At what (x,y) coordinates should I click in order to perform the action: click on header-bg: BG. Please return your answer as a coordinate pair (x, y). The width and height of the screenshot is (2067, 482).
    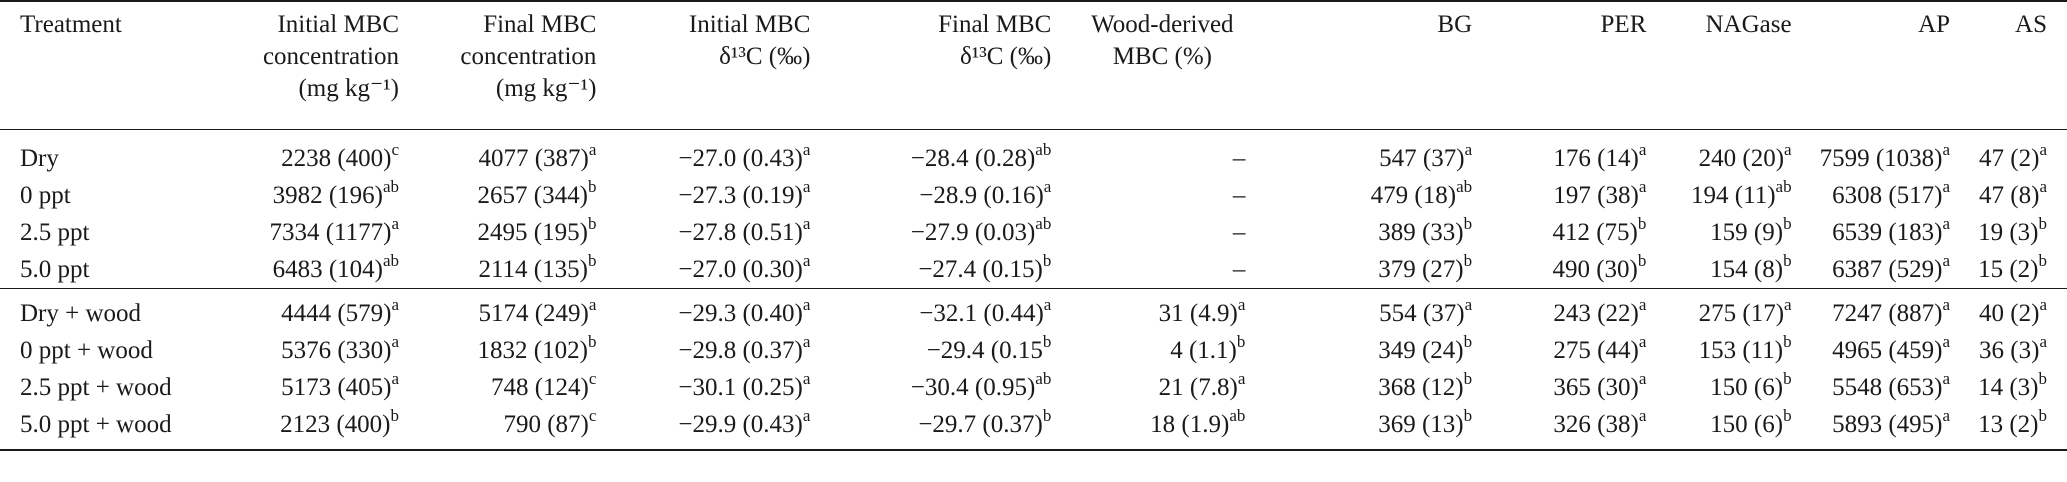
    Looking at the image, I should click on (1372, 66).